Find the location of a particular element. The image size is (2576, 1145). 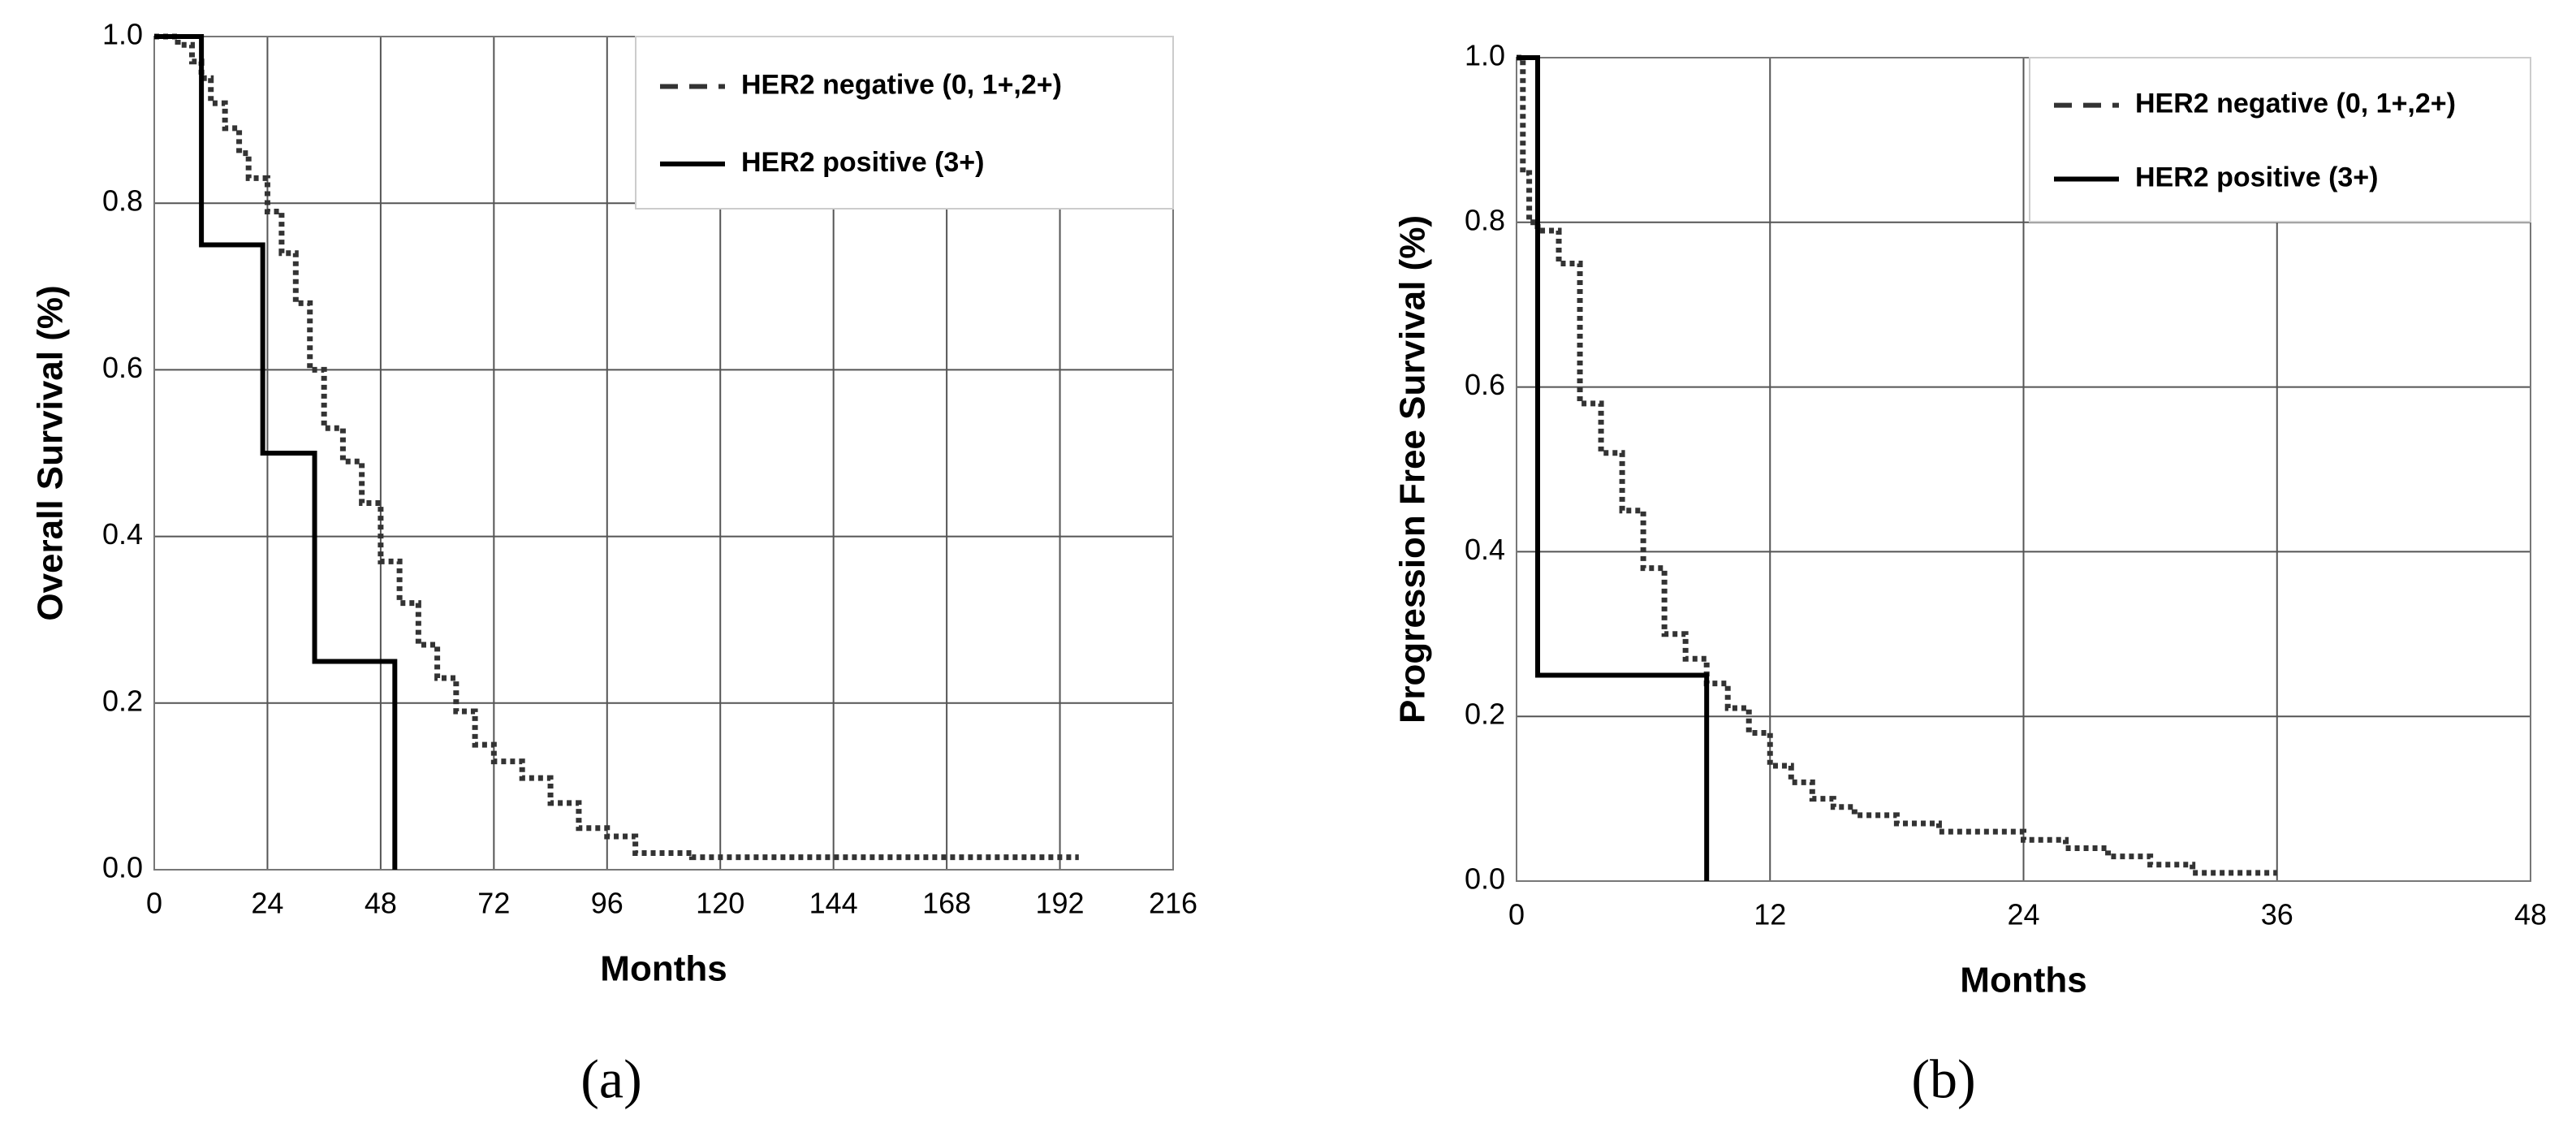

y-axis-title: Overall Survival (%) is located at coordinates (51, 452).